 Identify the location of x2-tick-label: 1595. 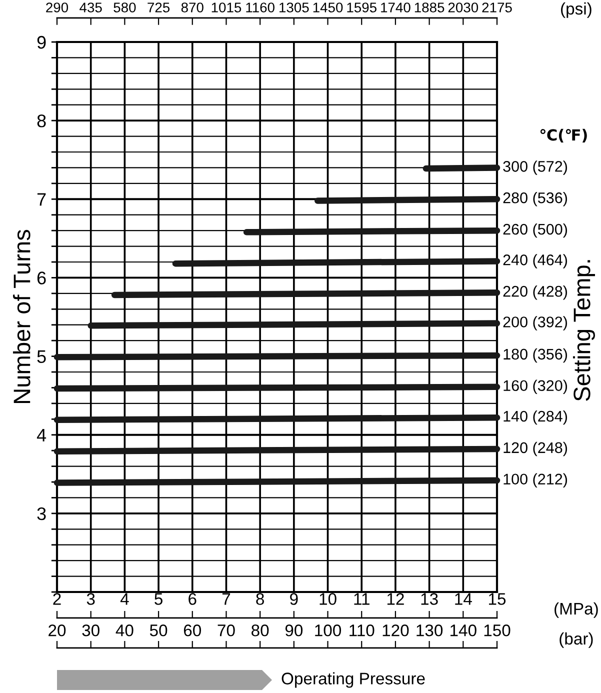
(361, 7).